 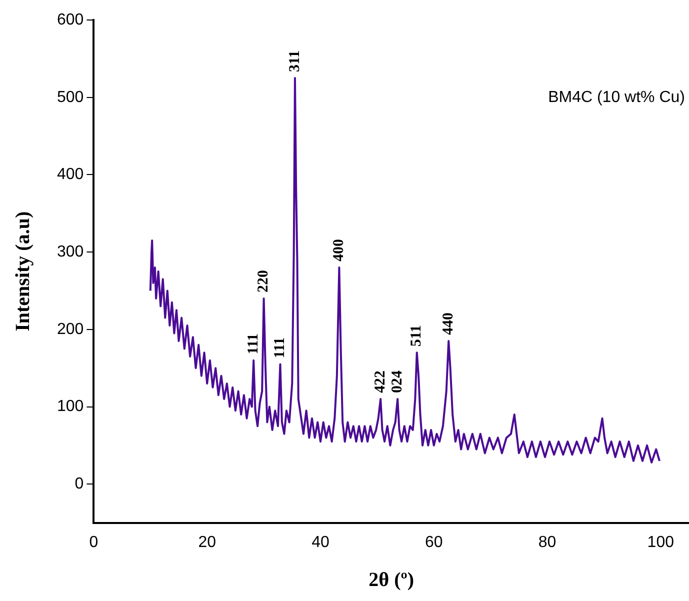 What do you see at coordinates (321, 542) in the screenshot?
I see `x-tick-label: 40` at bounding box center [321, 542].